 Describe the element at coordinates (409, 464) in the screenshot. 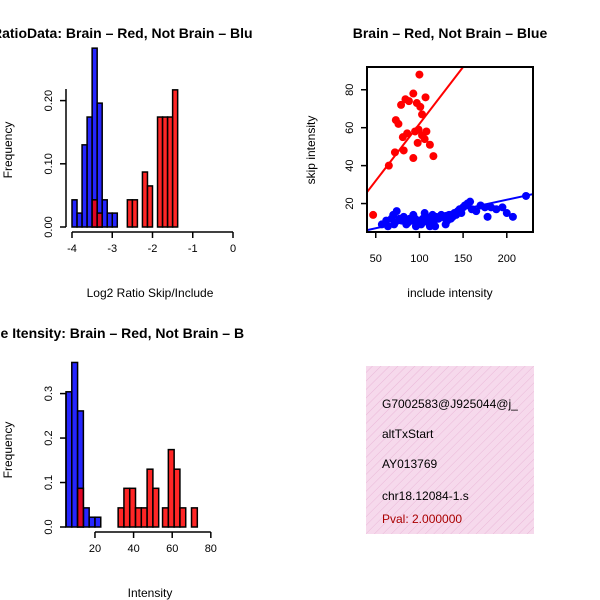

I see `accession-text: AY013769` at that location.